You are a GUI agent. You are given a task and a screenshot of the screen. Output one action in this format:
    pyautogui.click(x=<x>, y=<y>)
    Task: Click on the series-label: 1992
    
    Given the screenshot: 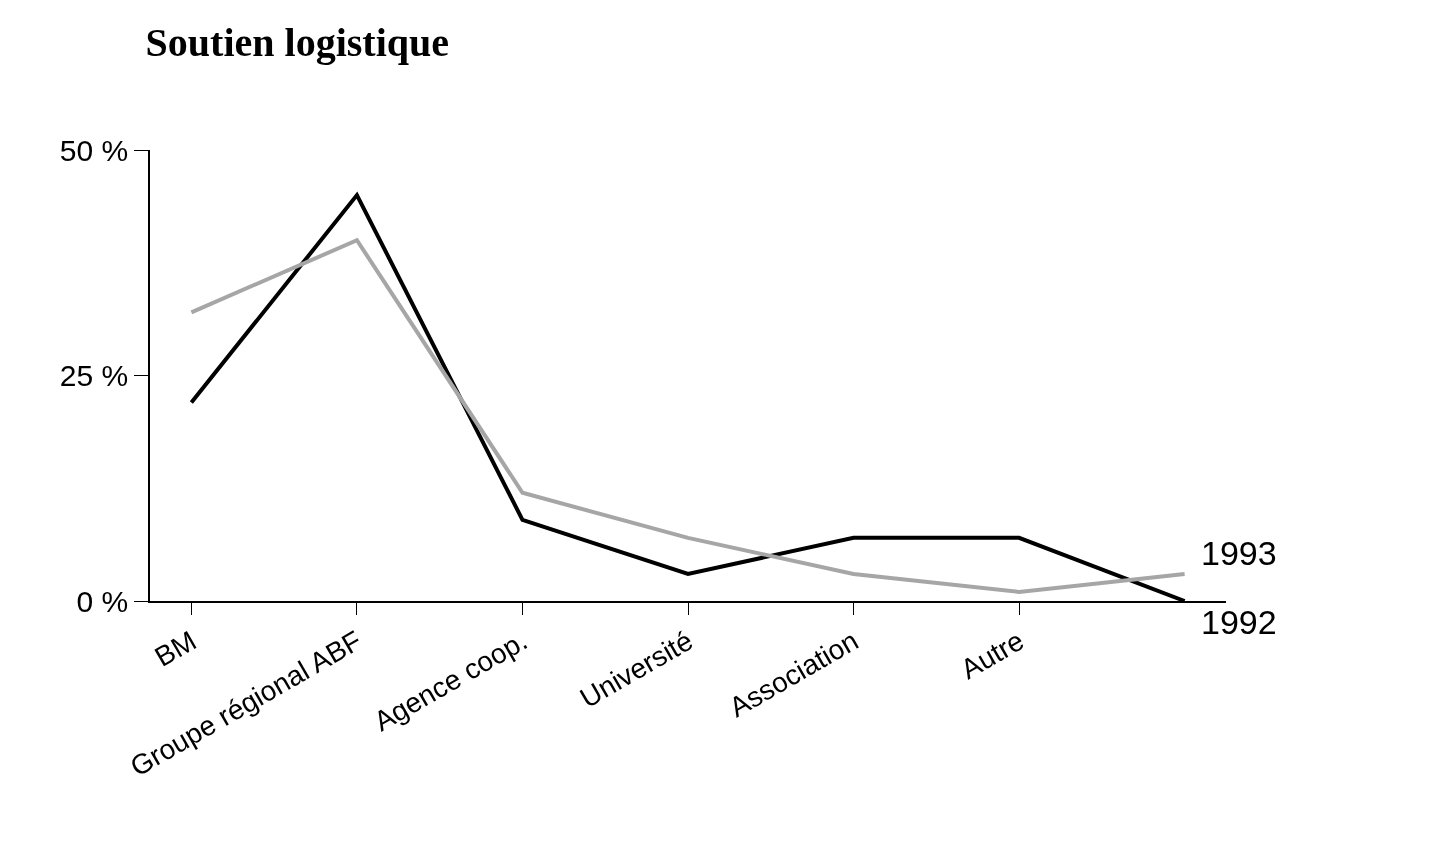 What is the action you would take?
    pyautogui.click(x=1239, y=622)
    